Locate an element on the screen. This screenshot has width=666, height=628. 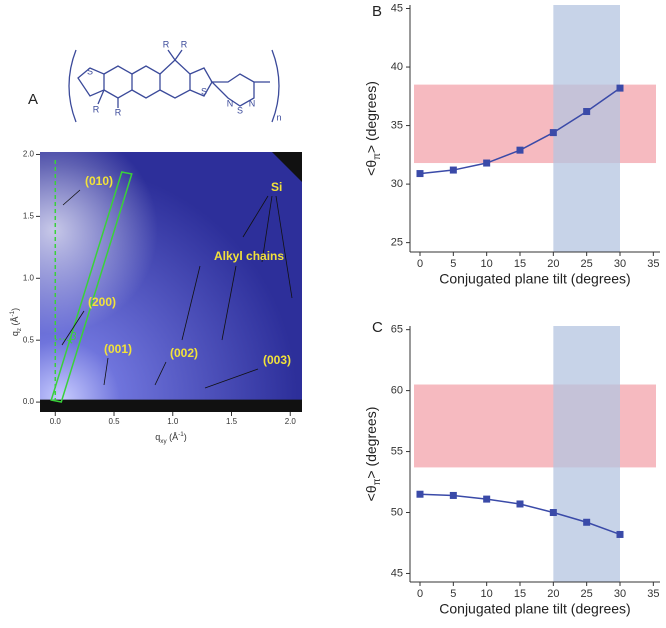
y-tick-label: 1.0 is located at coordinates (29, 277).